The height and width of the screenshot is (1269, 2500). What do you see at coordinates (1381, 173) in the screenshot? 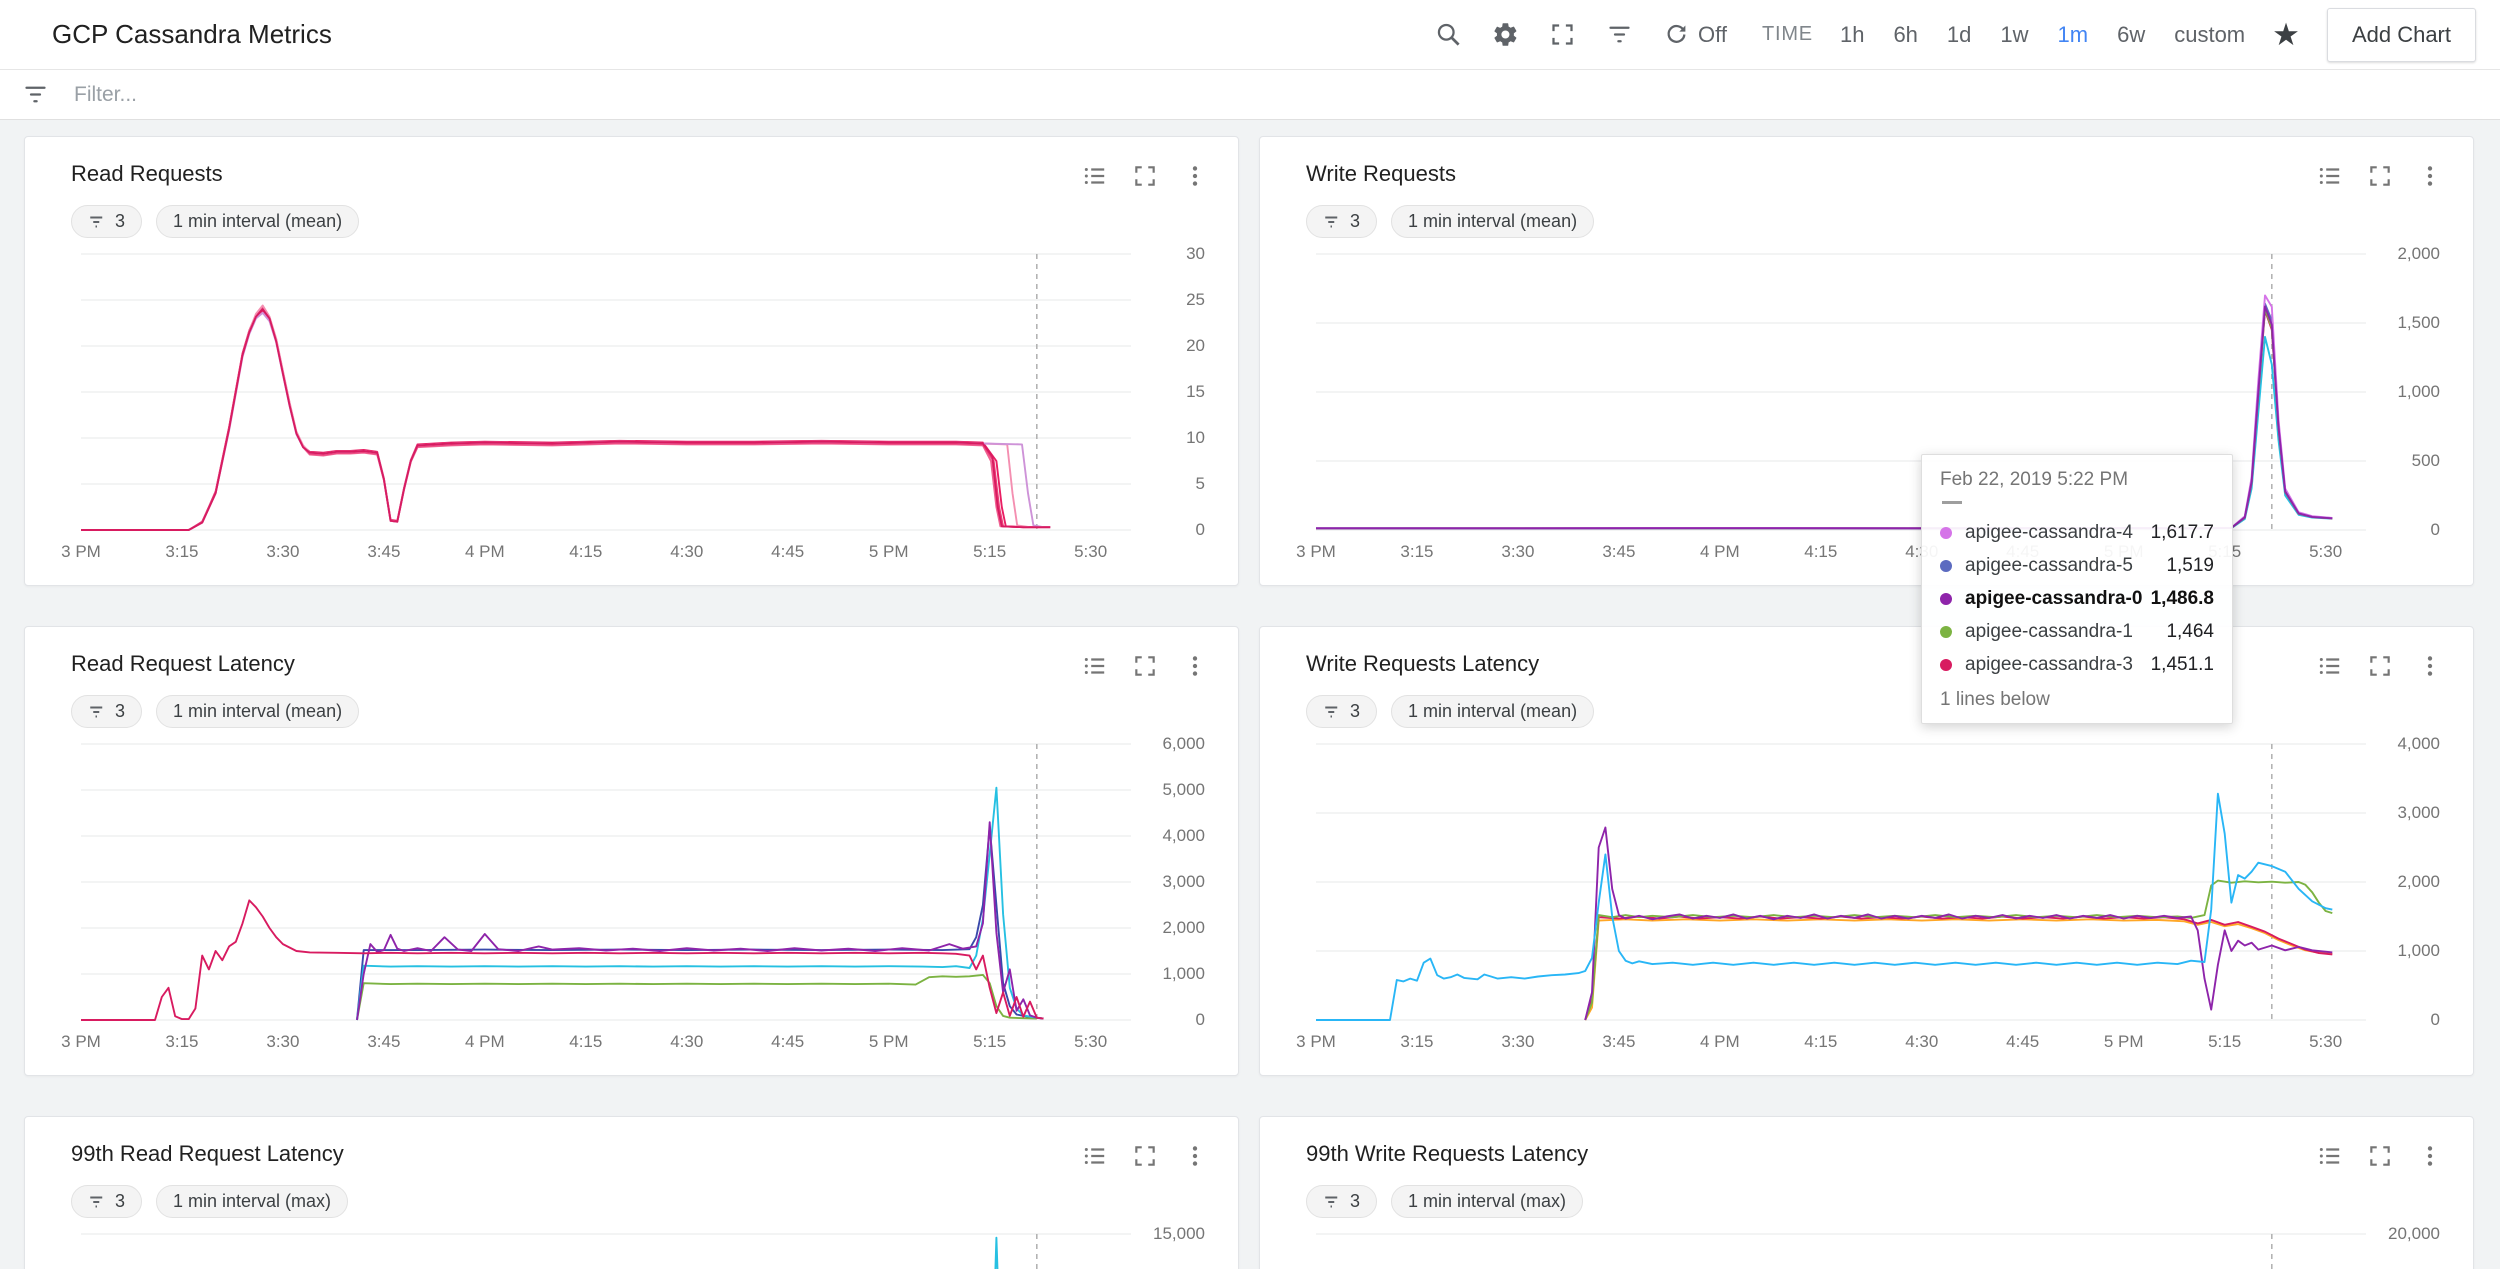
I see `chart-title: Write Requests` at bounding box center [1381, 173].